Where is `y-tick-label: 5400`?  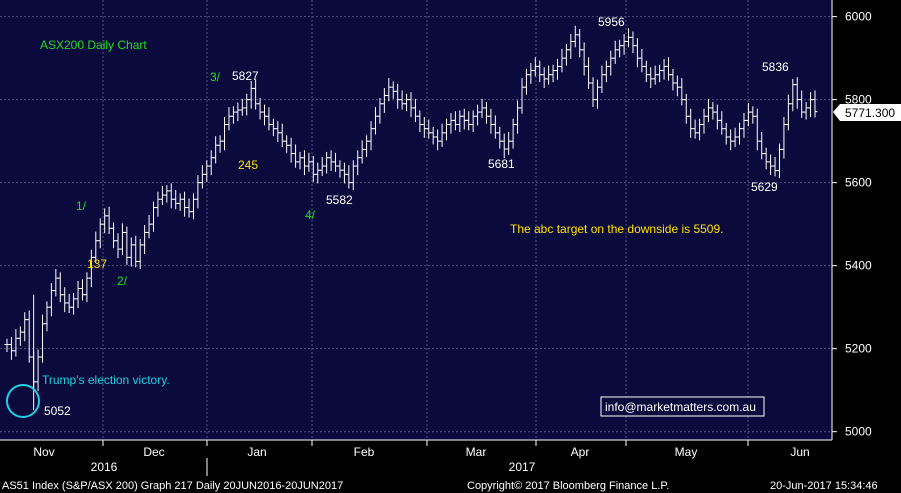
y-tick-label: 5400 is located at coordinates (858, 266).